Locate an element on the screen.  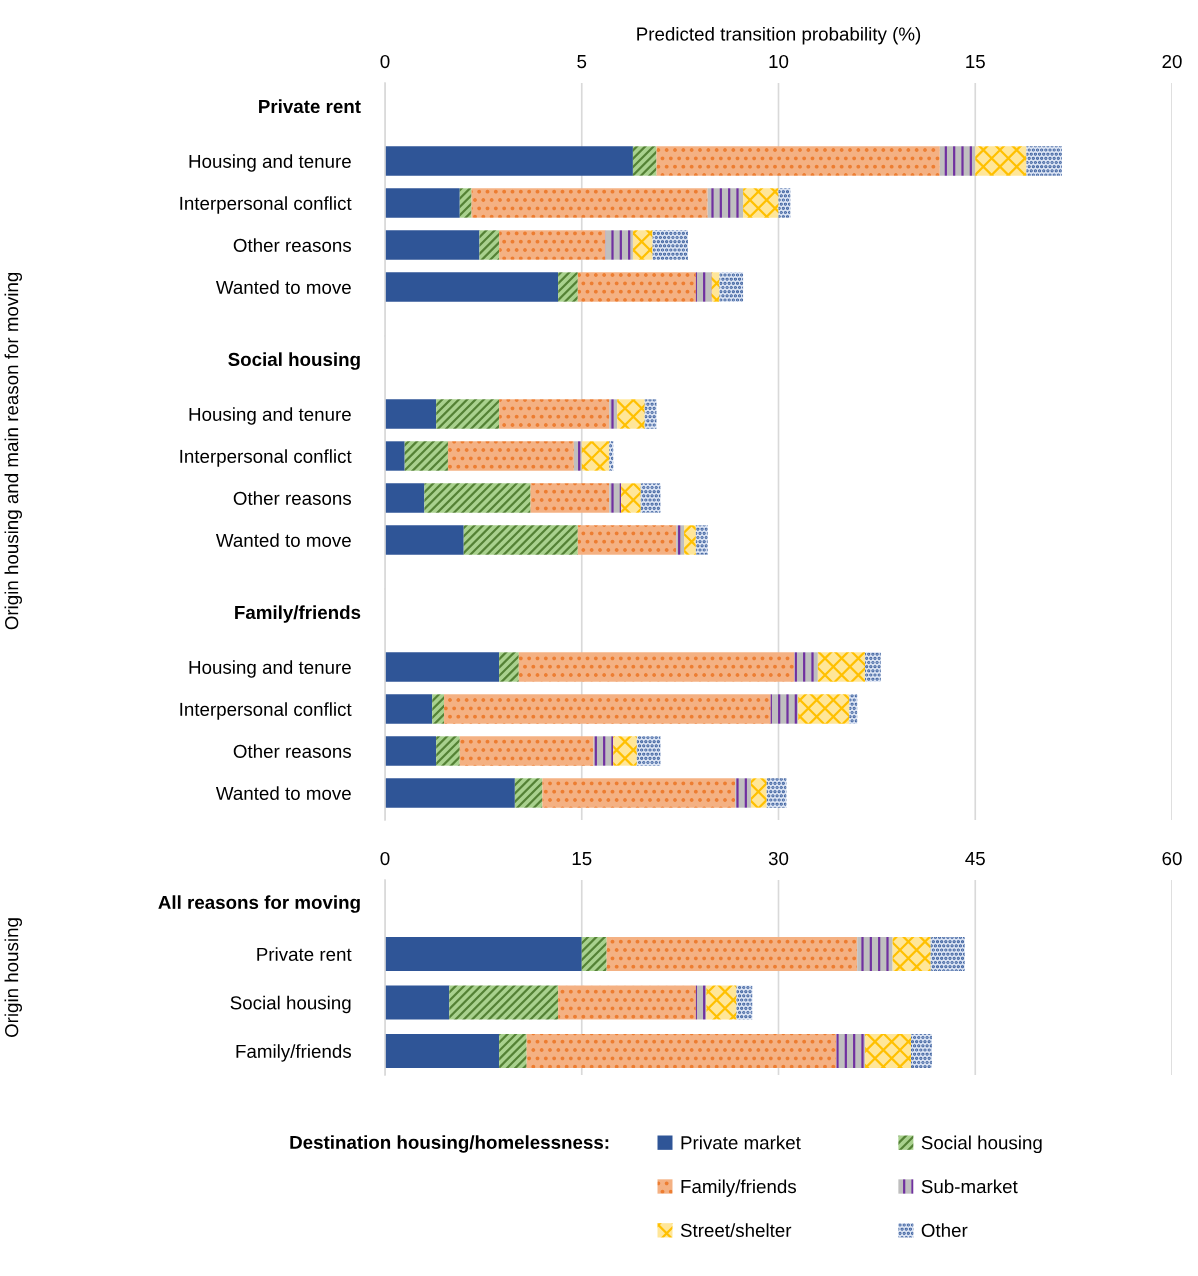
y-axis-title: Origin housing is located at coordinates (13, 978).